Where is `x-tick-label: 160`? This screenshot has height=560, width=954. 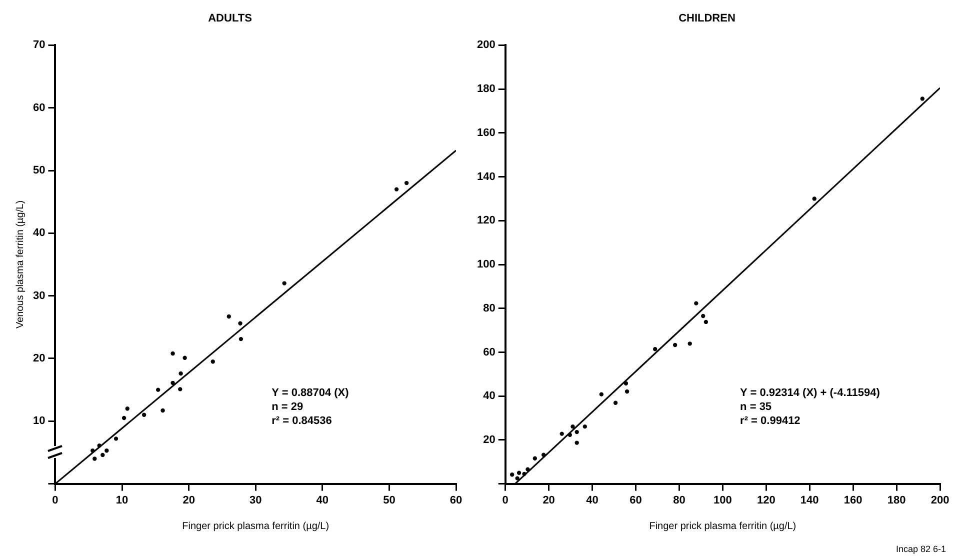
x-tick-label: 160 is located at coordinates (853, 500).